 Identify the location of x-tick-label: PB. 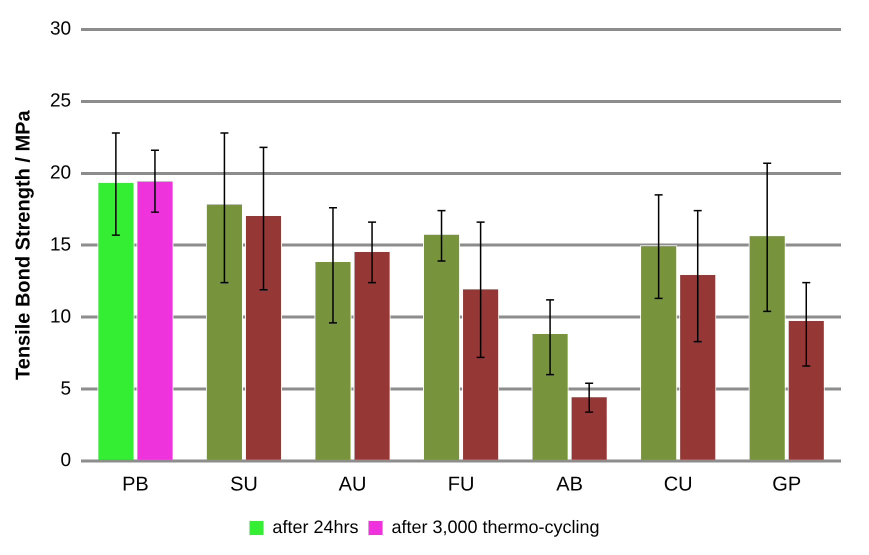
(135, 485).